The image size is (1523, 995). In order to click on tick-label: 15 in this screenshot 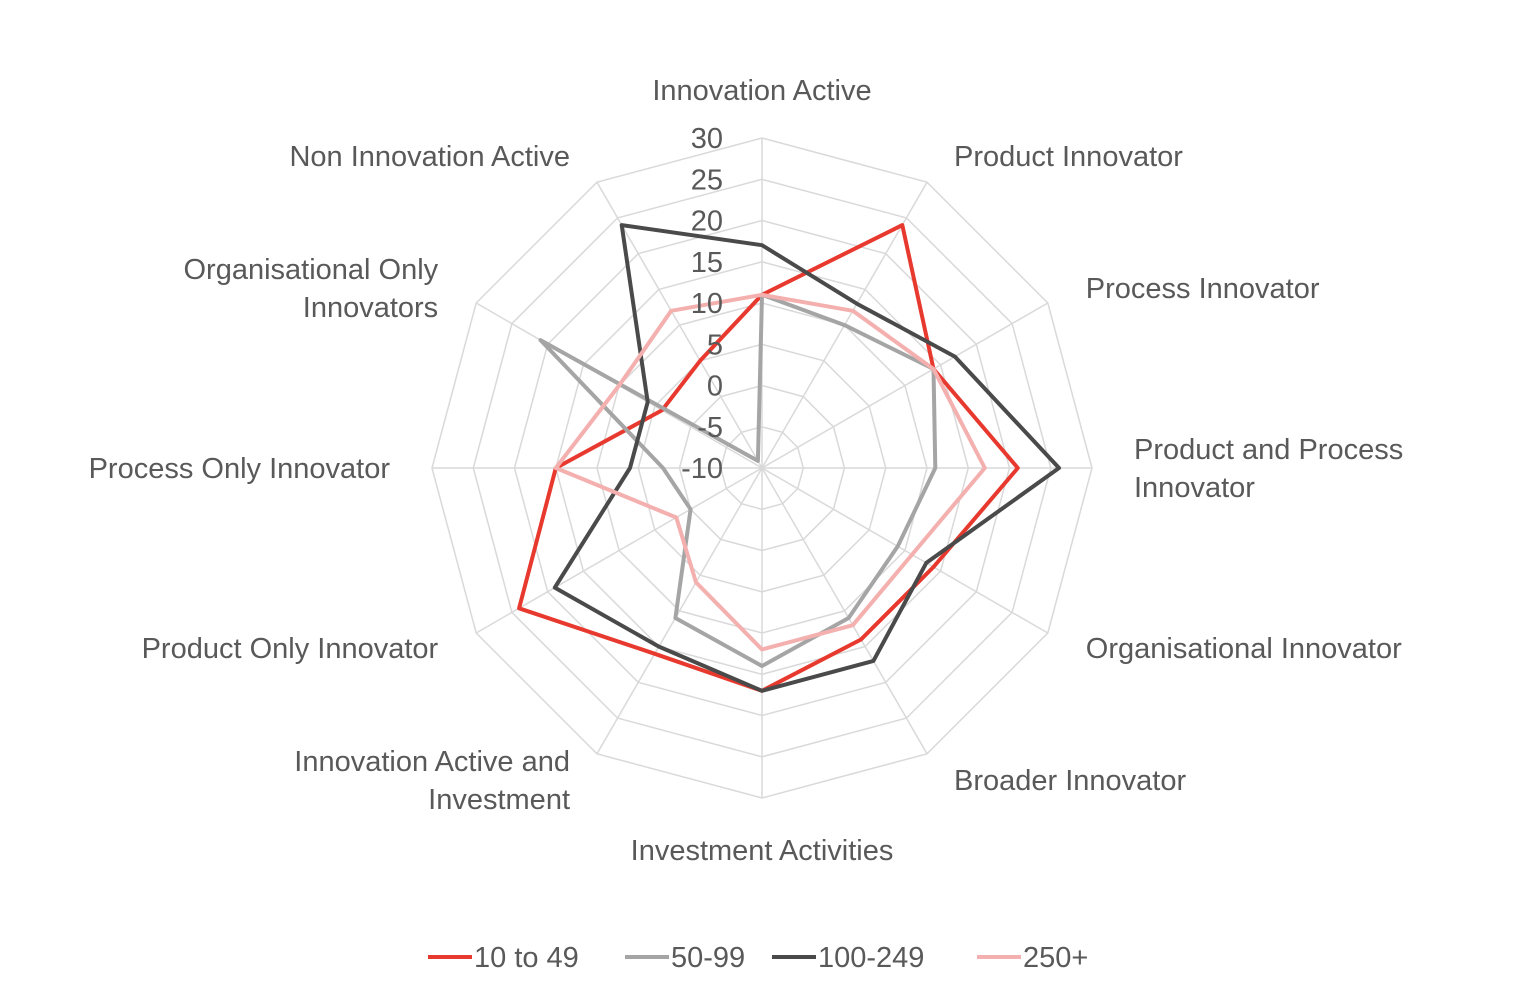, I will do `click(707, 263)`.